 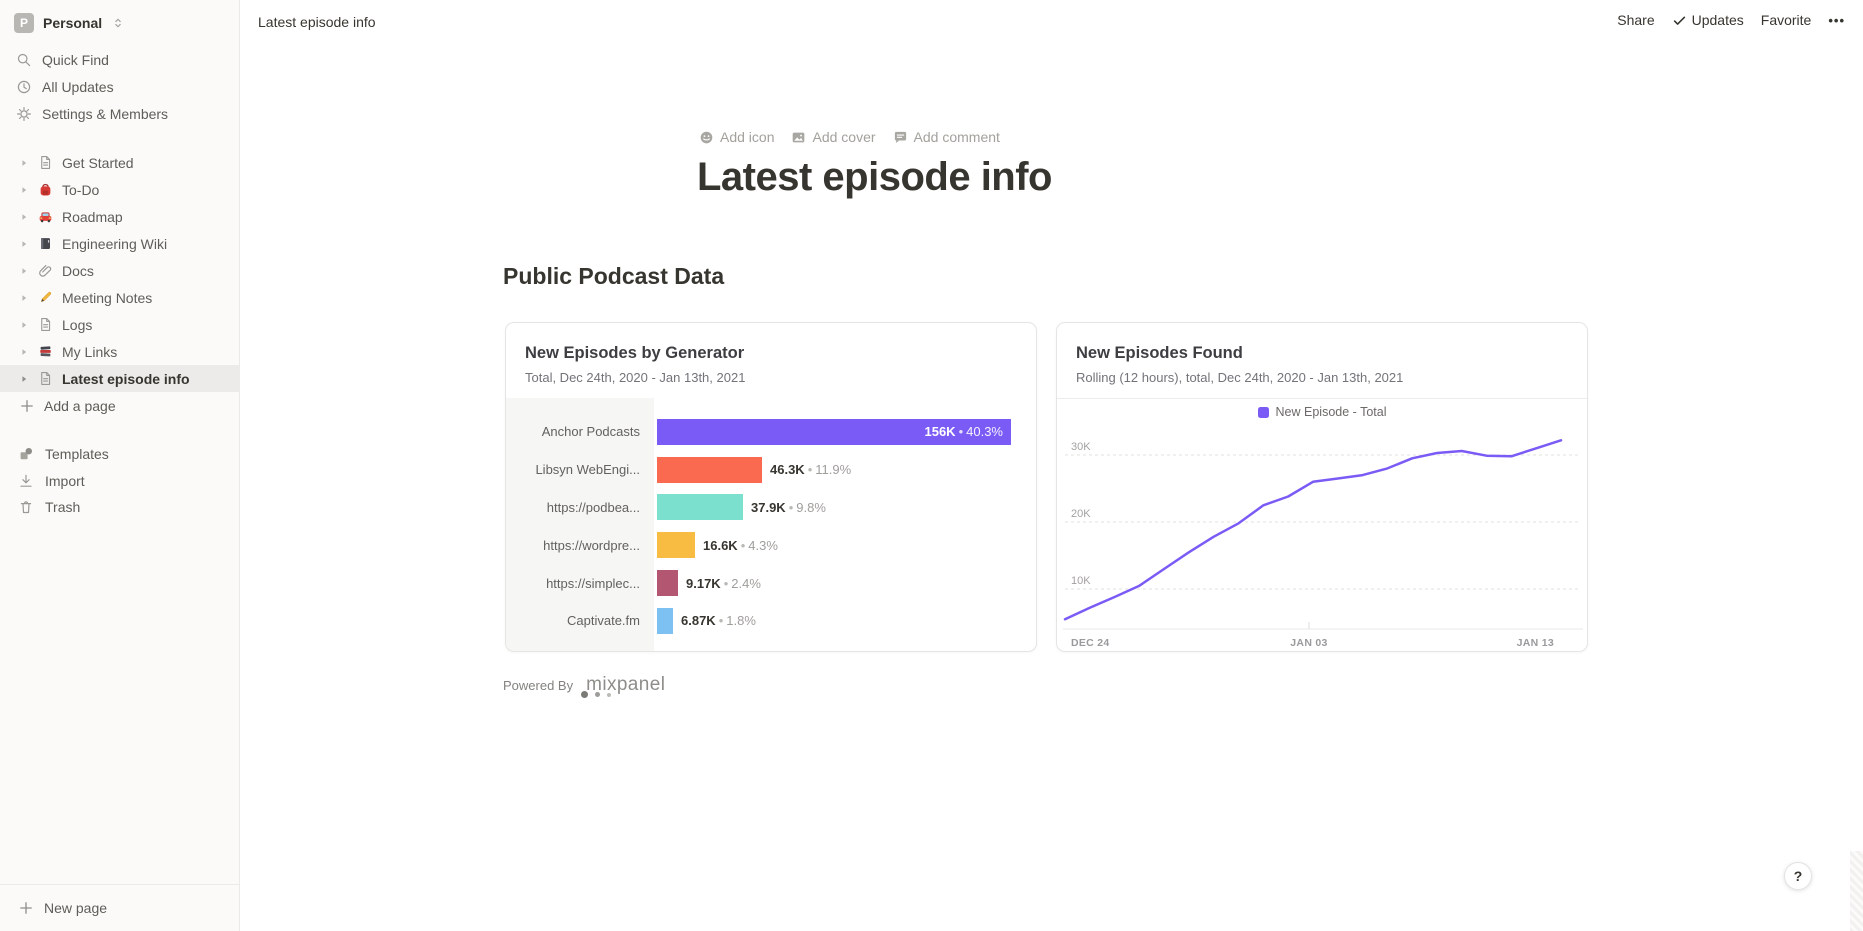 I want to click on bar-label-column-background, so click(x=580, y=524).